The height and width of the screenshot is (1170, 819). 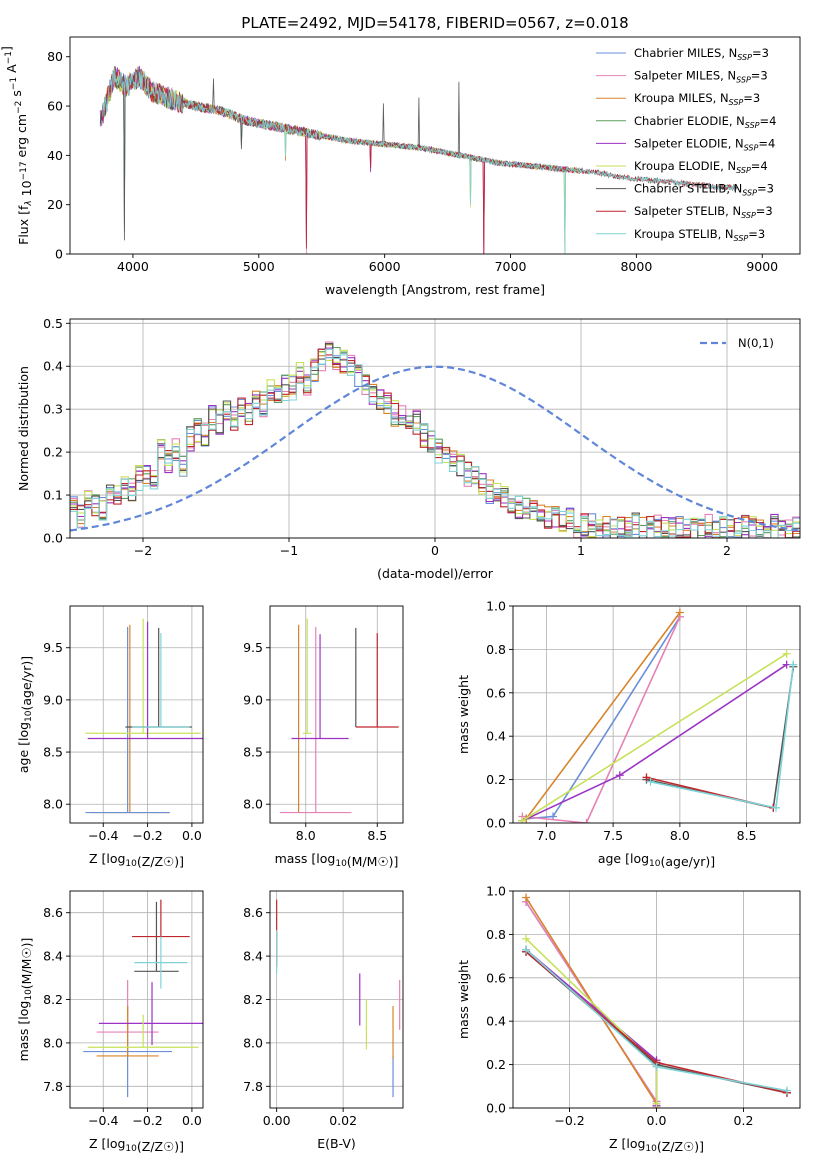 I want to click on y-tick-label: 0.6, so click(x=496, y=977).